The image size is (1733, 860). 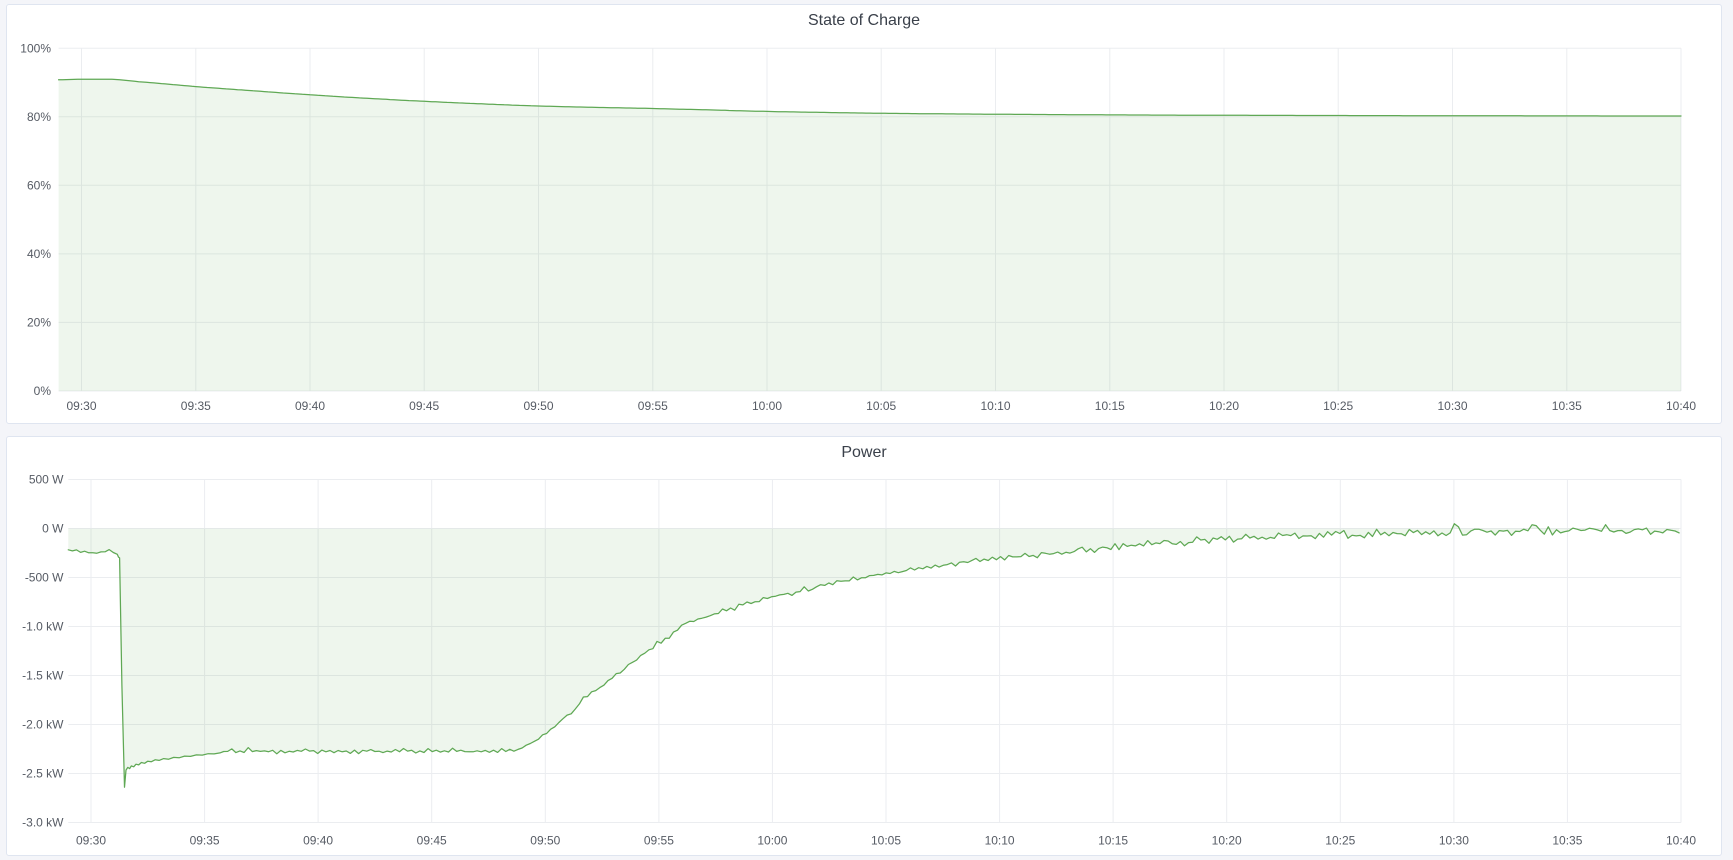 What do you see at coordinates (43, 627) in the screenshot?
I see `svg-text: -1.0 kW` at bounding box center [43, 627].